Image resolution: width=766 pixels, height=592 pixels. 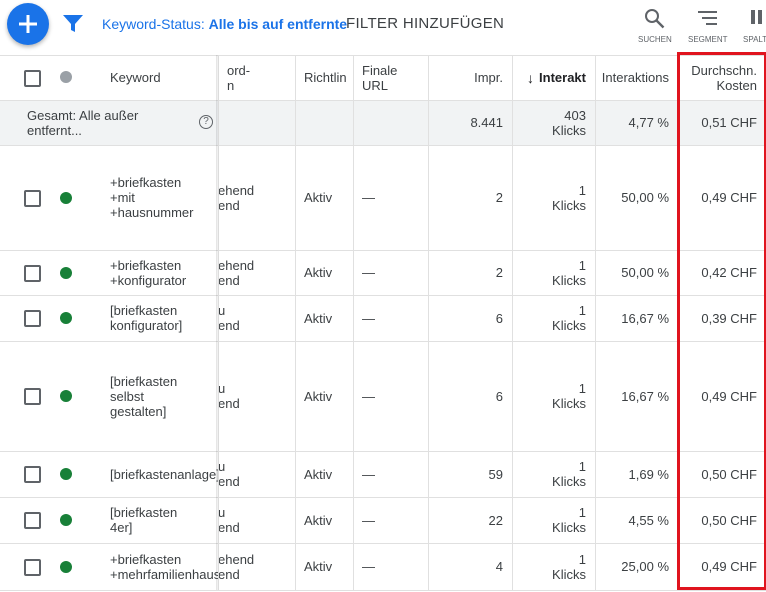 I want to click on help-icon: ?, so click(x=206, y=122).